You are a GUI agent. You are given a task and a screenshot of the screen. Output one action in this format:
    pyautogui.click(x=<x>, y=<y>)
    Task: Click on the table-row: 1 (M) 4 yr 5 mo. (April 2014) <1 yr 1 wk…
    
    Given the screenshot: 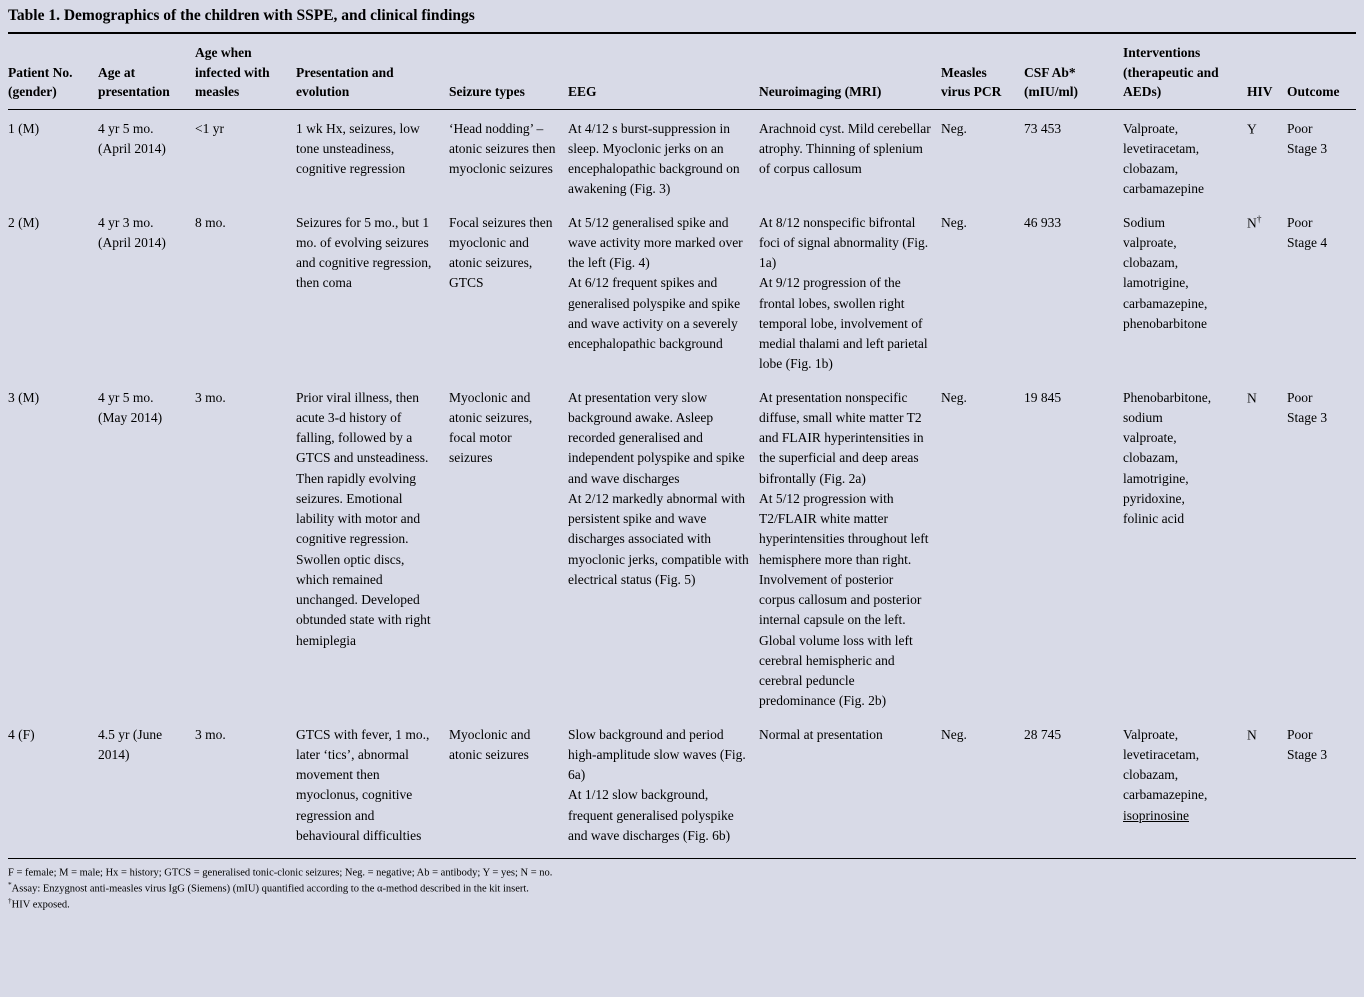 What is the action you would take?
    pyautogui.click(x=682, y=156)
    